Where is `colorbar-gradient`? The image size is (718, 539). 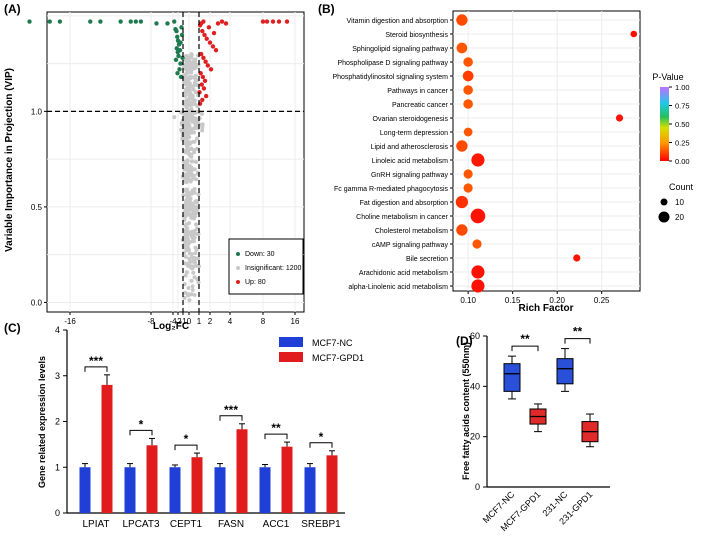 colorbar-gradient is located at coordinates (664, 124).